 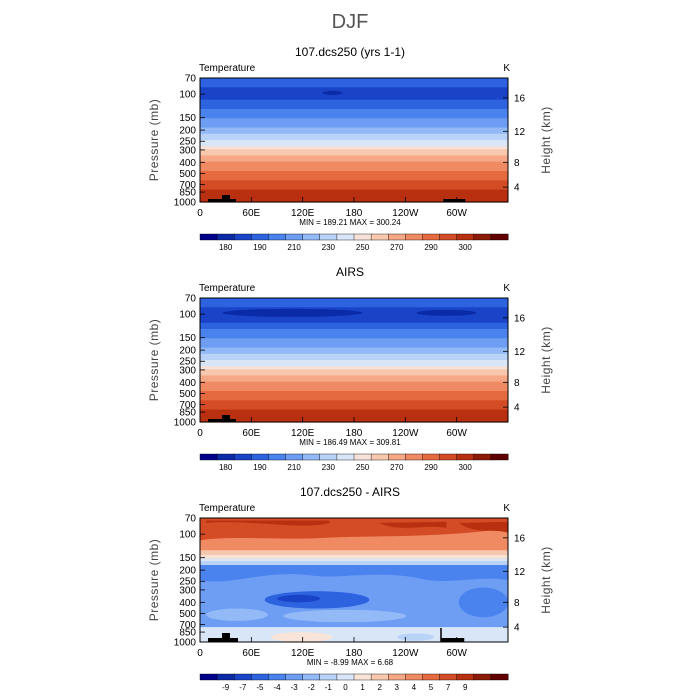 What do you see at coordinates (350, 52) in the screenshot?
I see `panel-title: 107.dcs250 (yrs 1-1)` at bounding box center [350, 52].